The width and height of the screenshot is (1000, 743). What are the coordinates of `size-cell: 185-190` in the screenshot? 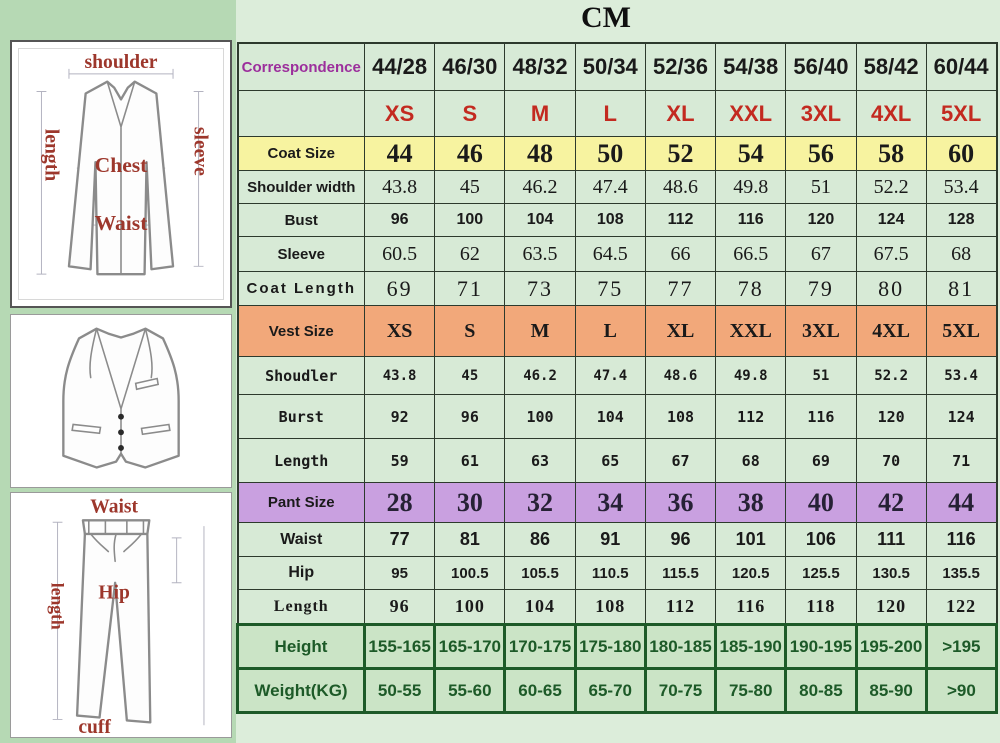 It's located at (751, 646).